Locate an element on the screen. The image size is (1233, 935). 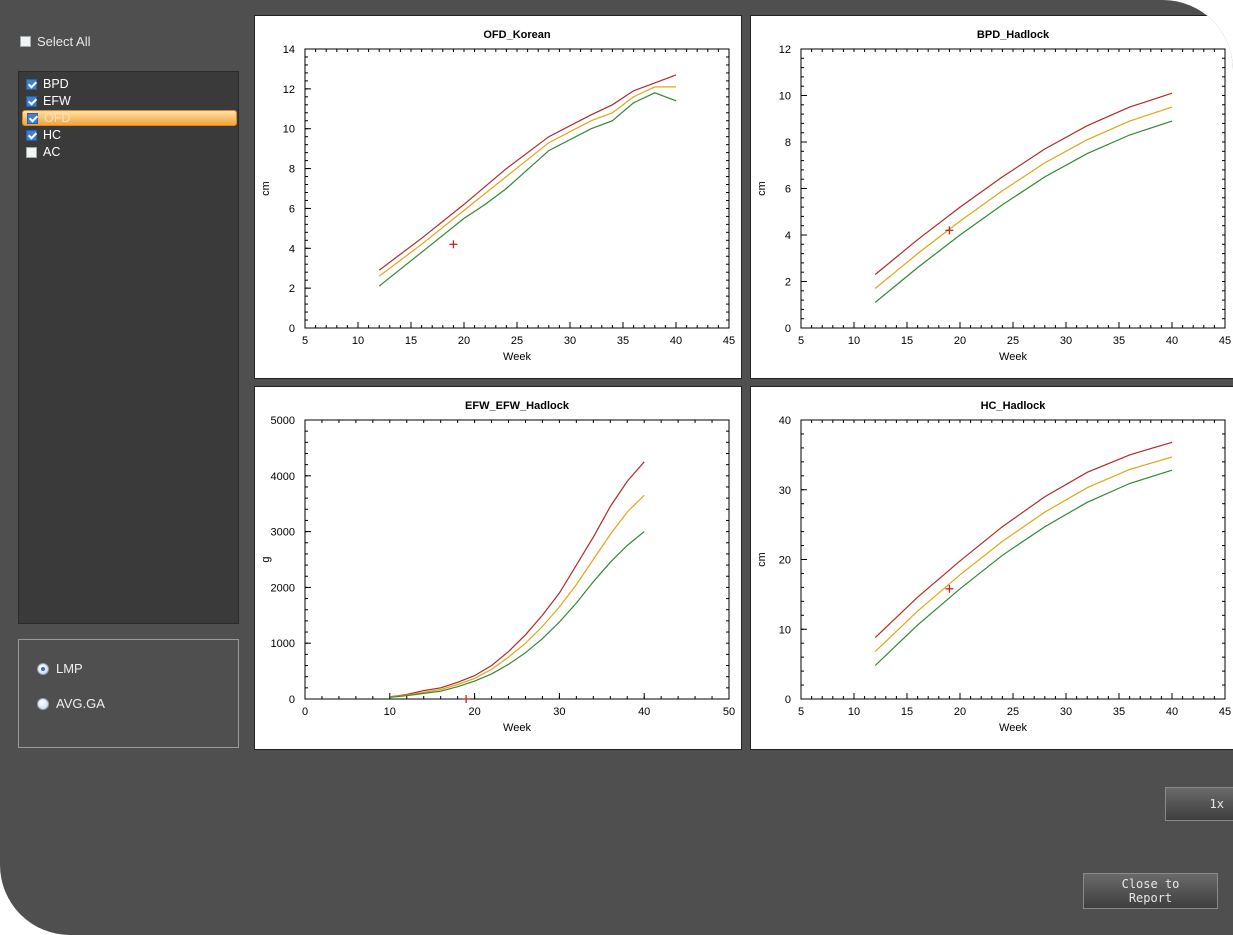
measure-item-ofd: OFD is located at coordinates (129, 118).